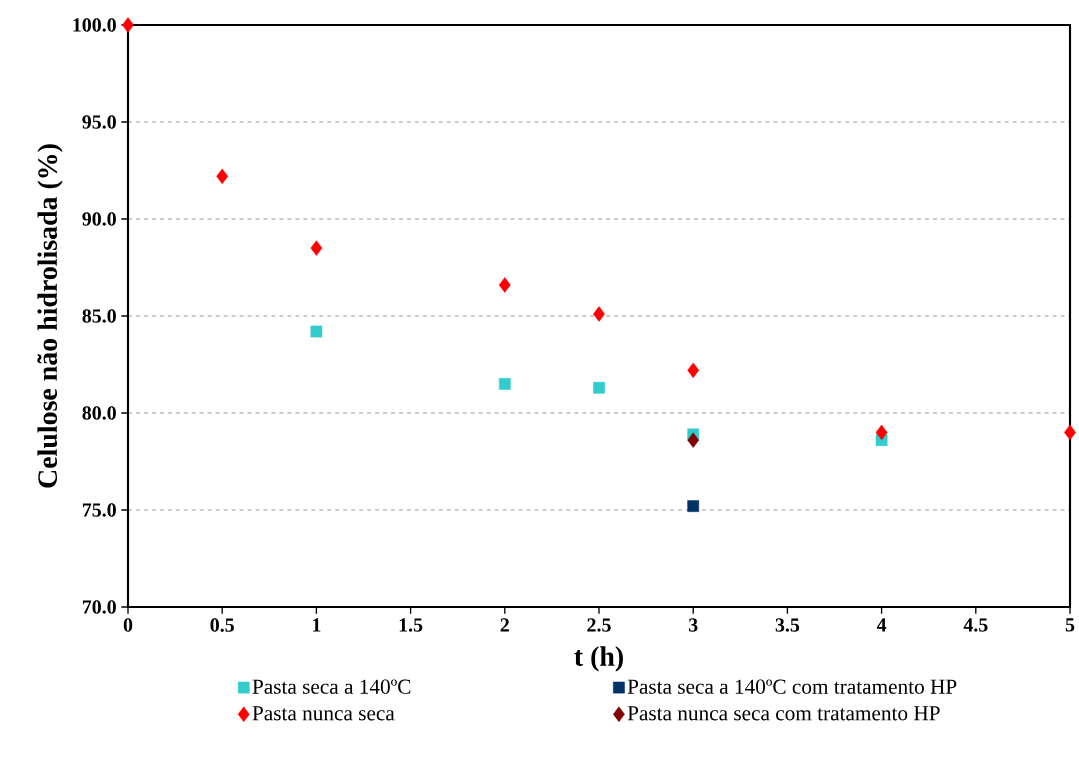 This screenshot has width=1079, height=776. What do you see at coordinates (99, 510) in the screenshot?
I see `y-tick-label: 75.0` at bounding box center [99, 510].